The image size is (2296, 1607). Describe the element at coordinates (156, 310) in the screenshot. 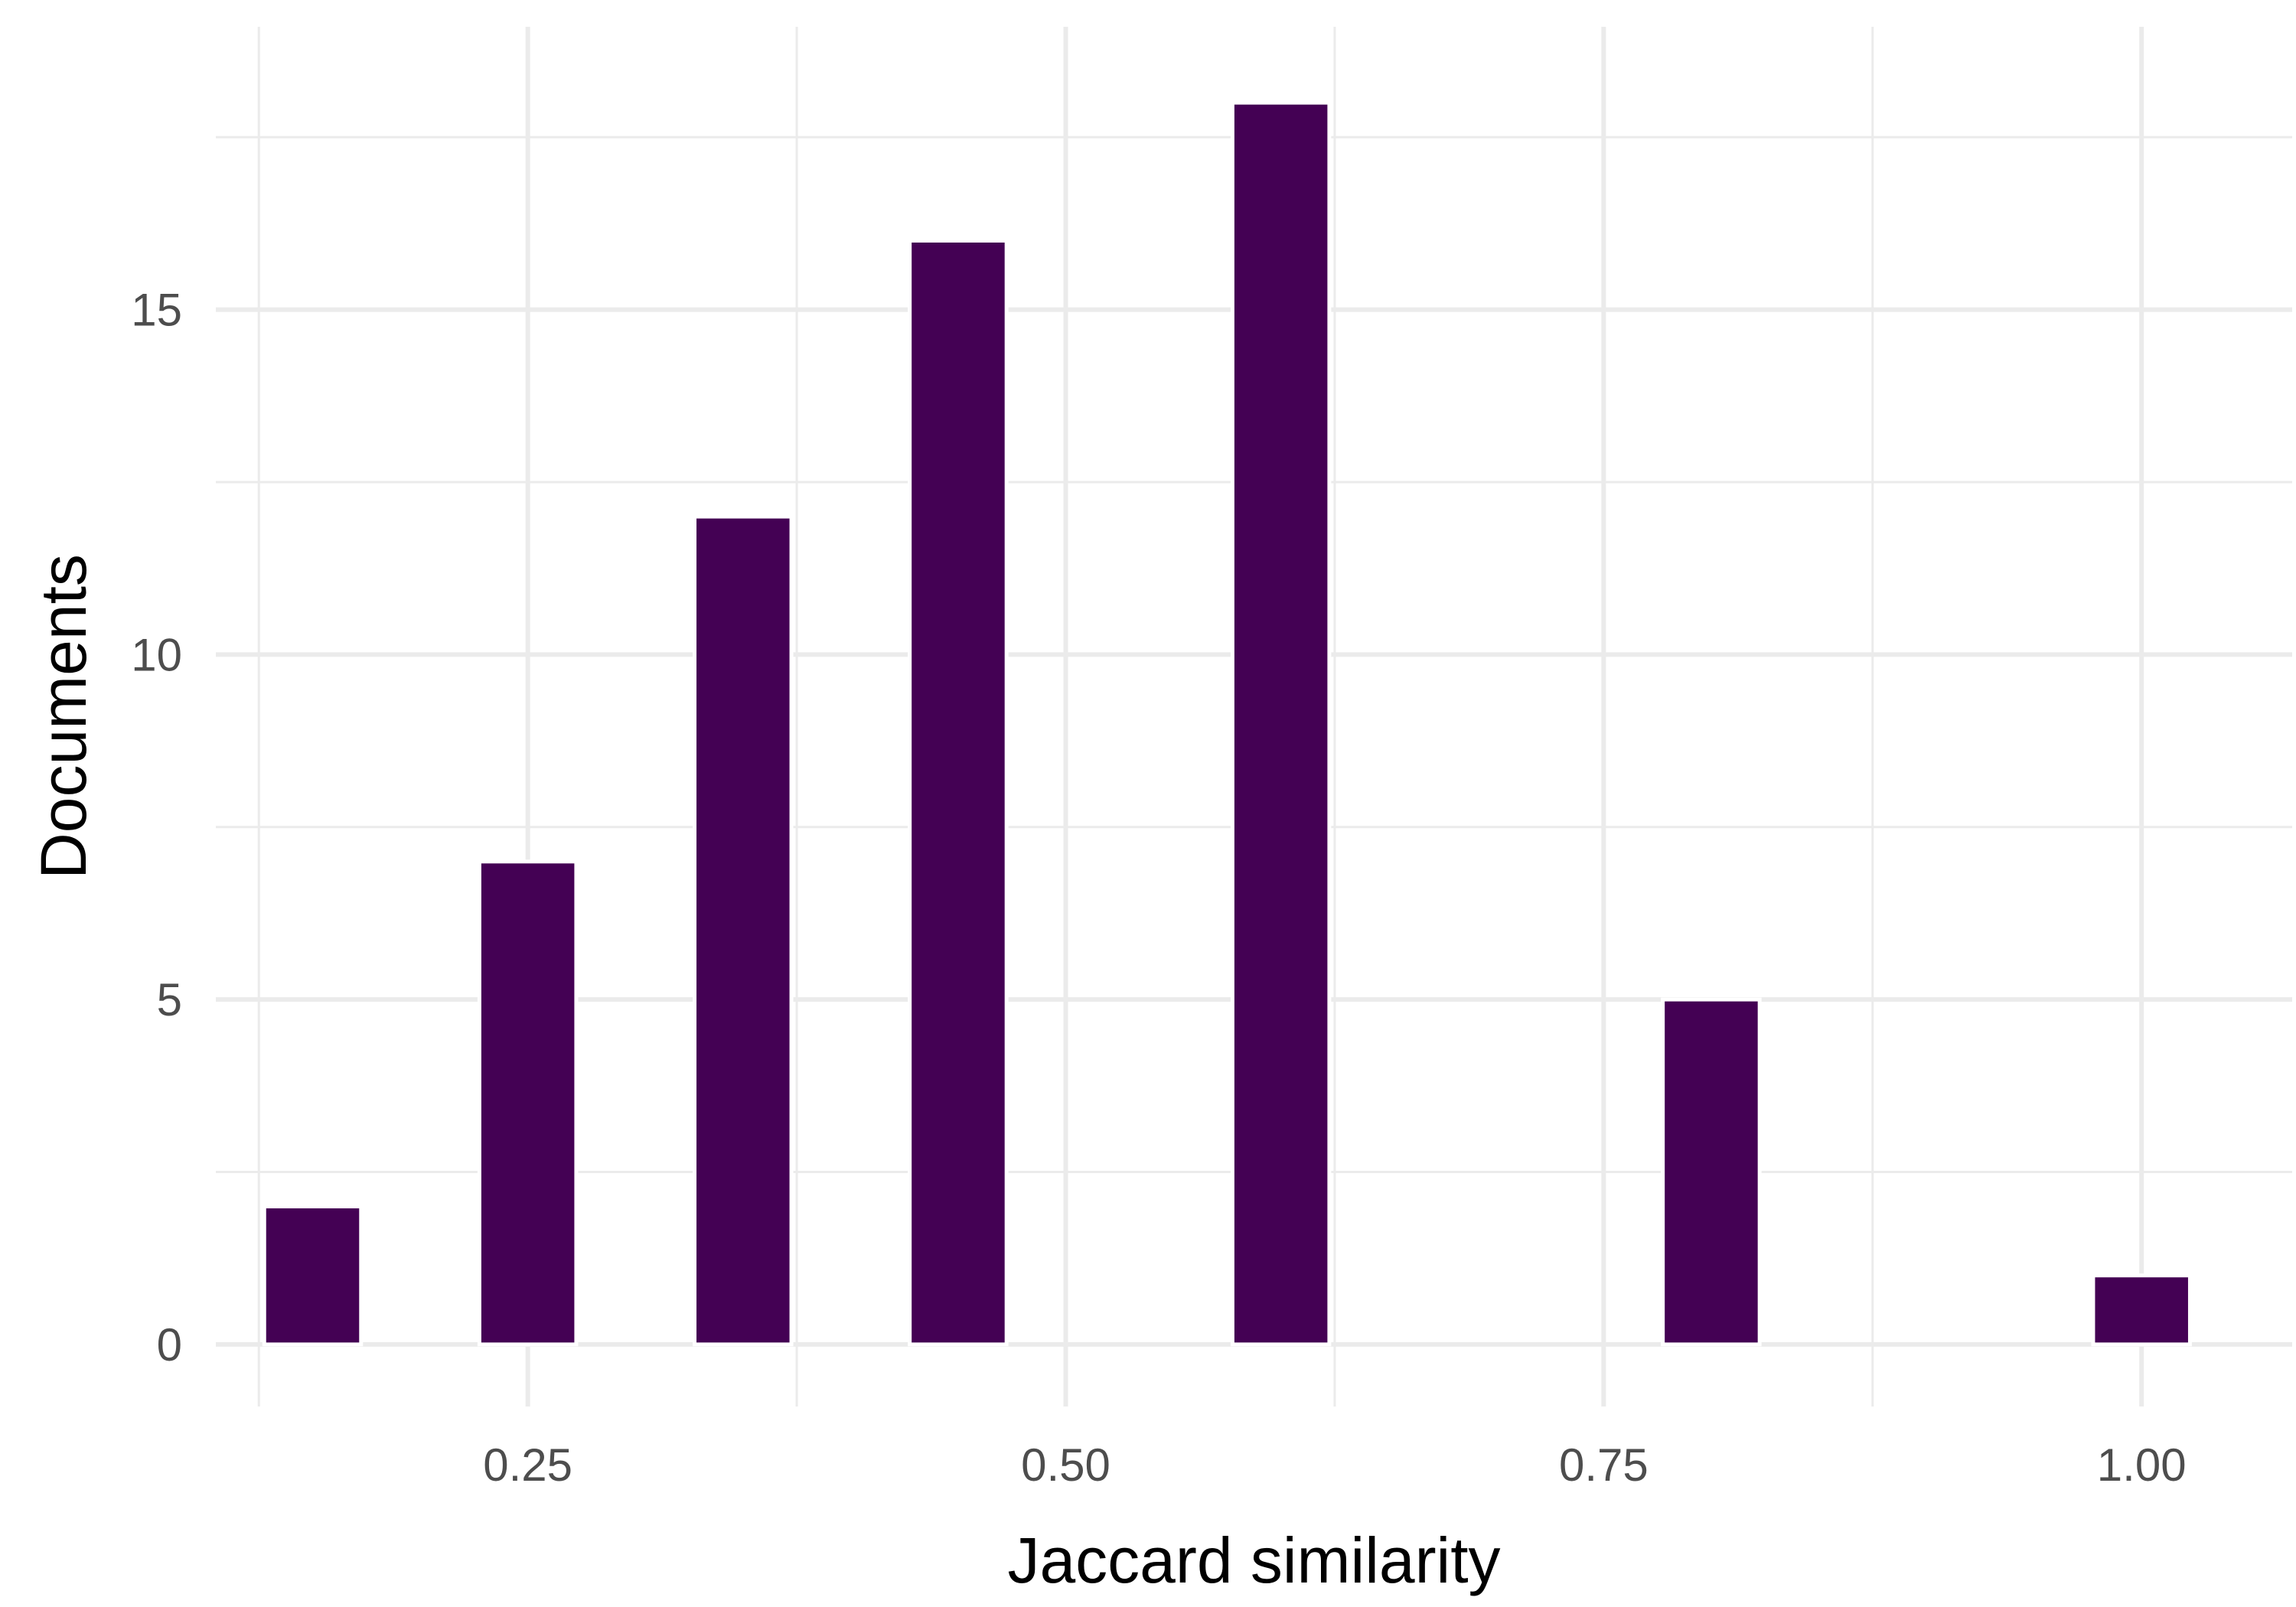

I see `y-tick-label: 15` at that location.